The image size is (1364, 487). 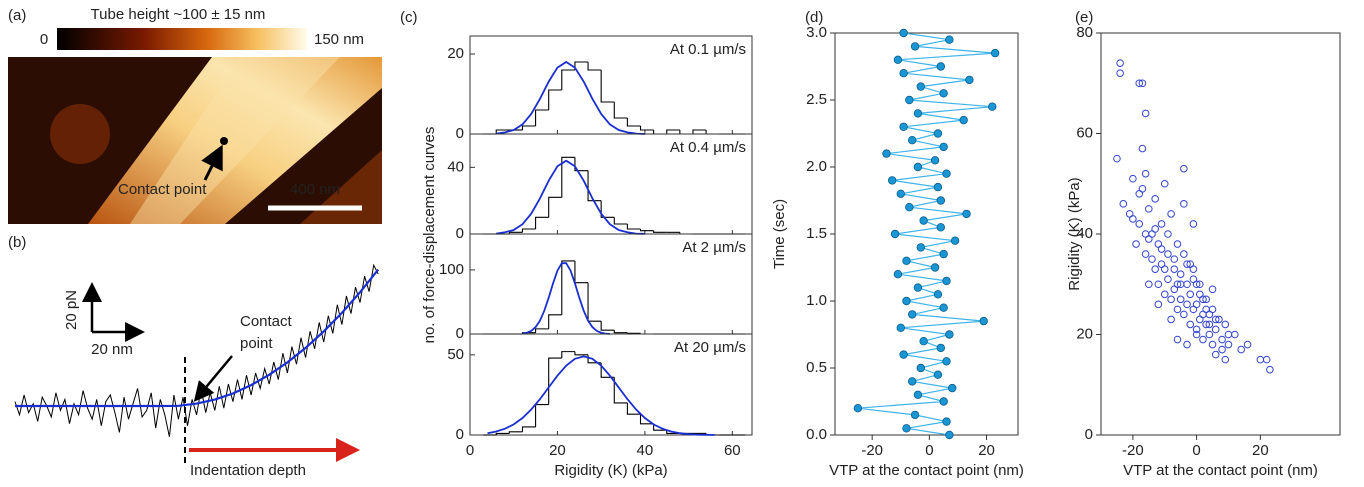 What do you see at coordinates (460, 233) in the screenshot?
I see `y-tick-label: 0` at bounding box center [460, 233].